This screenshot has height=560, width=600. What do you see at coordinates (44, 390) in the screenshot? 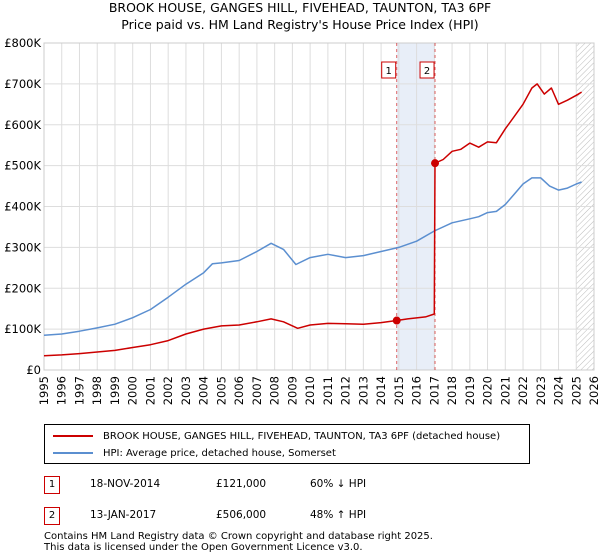
I see `x-tick-label: 1995` at bounding box center [44, 390].